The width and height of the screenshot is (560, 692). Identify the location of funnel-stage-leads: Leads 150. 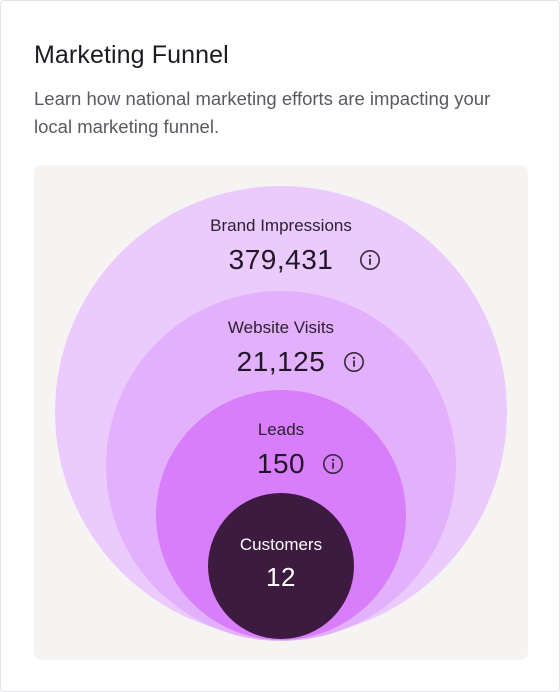
(281, 451).